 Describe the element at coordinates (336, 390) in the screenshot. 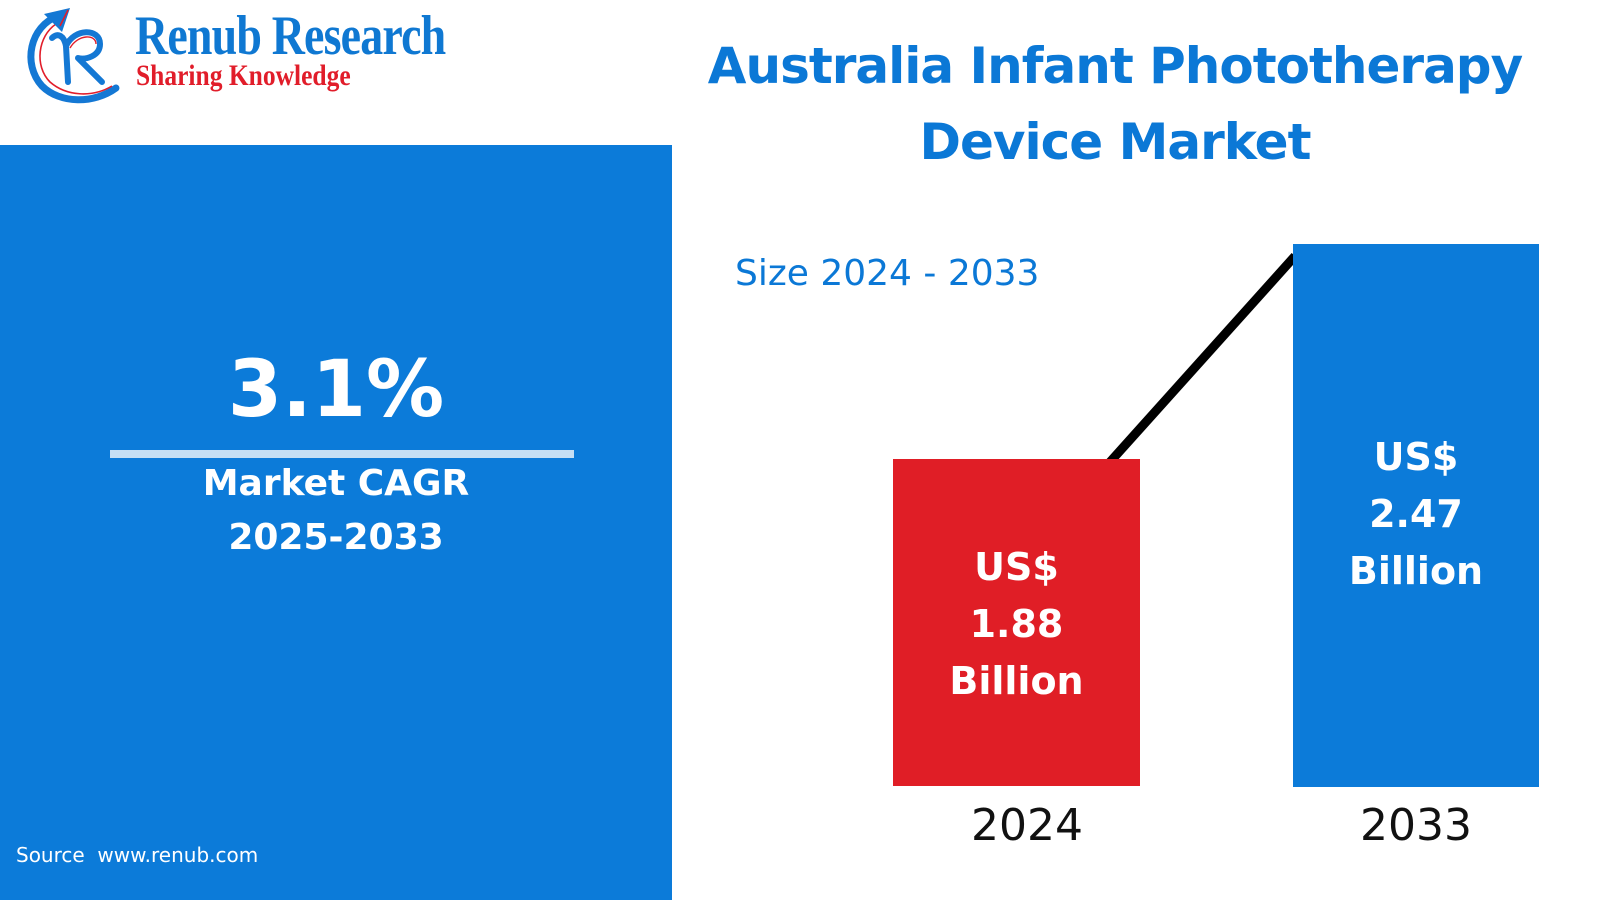

I see `cagr-value: 3.1%` at that location.